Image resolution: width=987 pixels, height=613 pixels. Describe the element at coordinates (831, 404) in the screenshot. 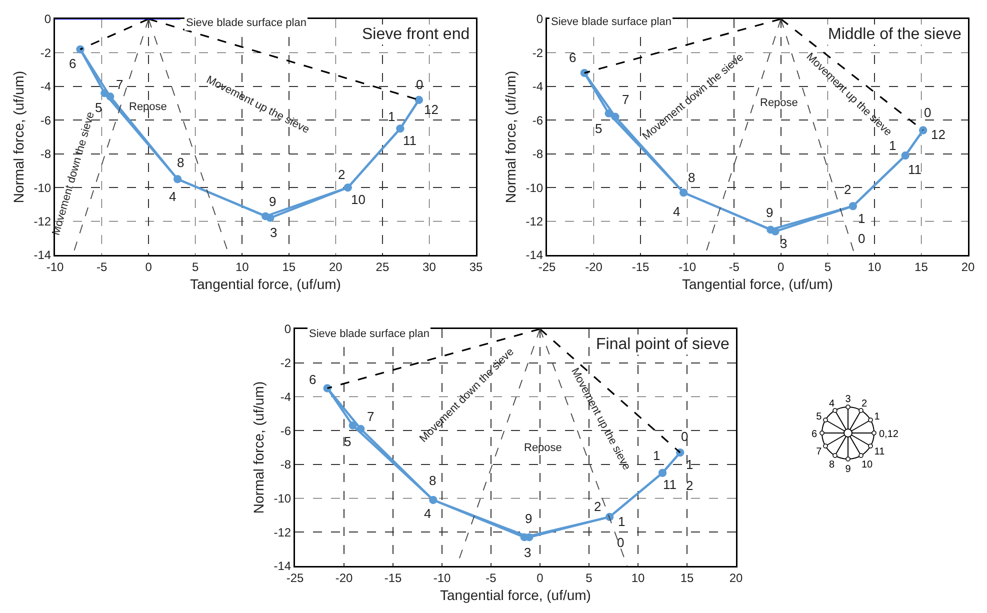

I see `text: 4` at that location.